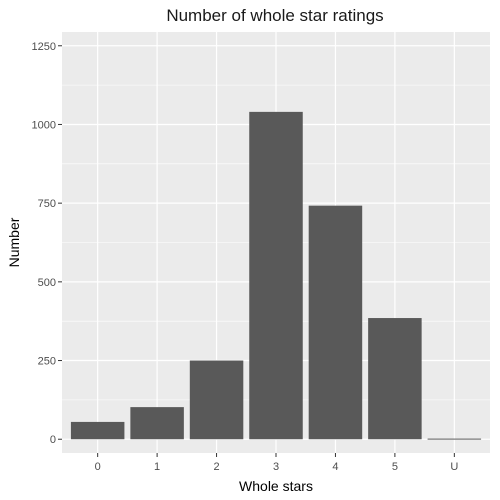 This screenshot has height=500, width=500. Describe the element at coordinates (454, 467) in the screenshot. I see `x-tick-label: U` at that location.